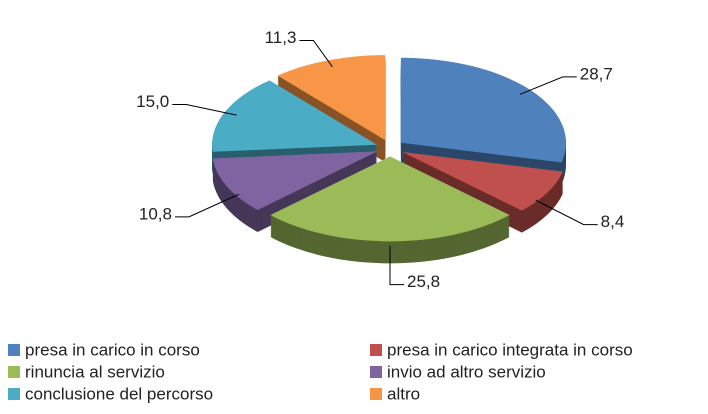  I want to click on legend-label: presa in carico in corso, so click(112, 349).